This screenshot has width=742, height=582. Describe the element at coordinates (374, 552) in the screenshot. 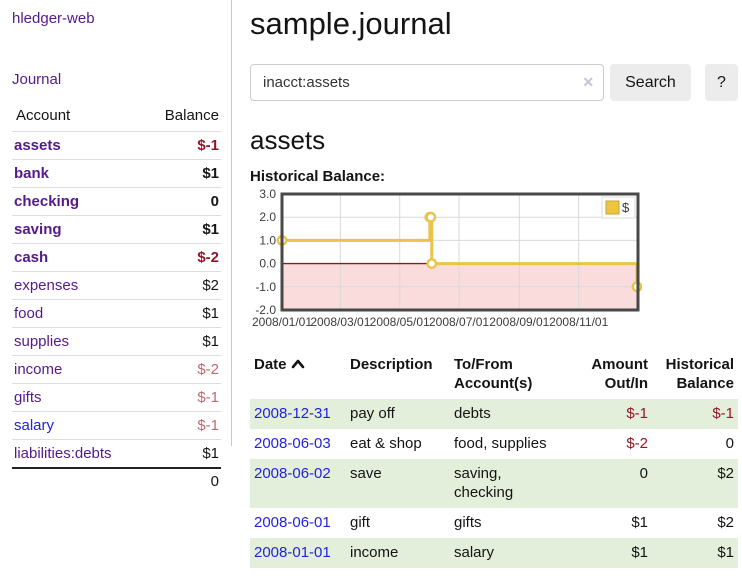

I see `register-description: income` at that location.